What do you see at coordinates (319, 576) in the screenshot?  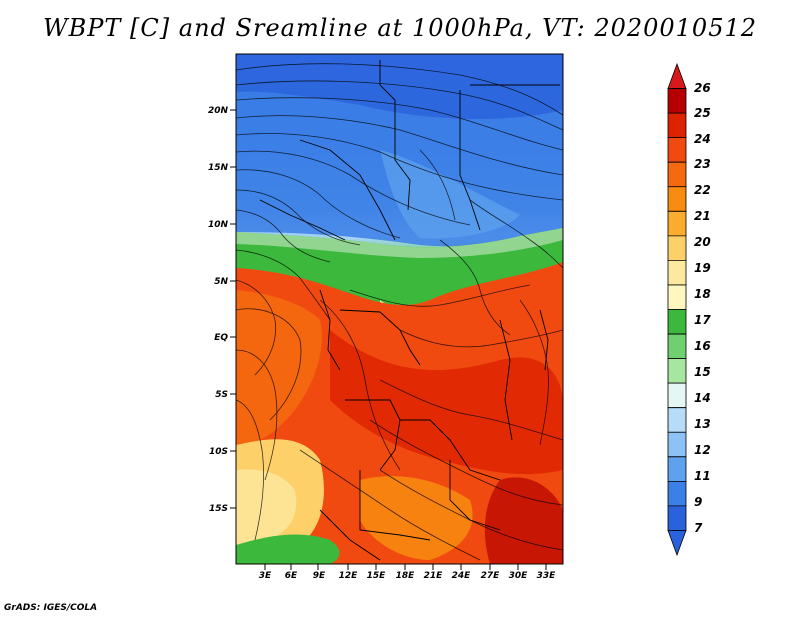 I see `lon-label: 9E` at bounding box center [319, 576].